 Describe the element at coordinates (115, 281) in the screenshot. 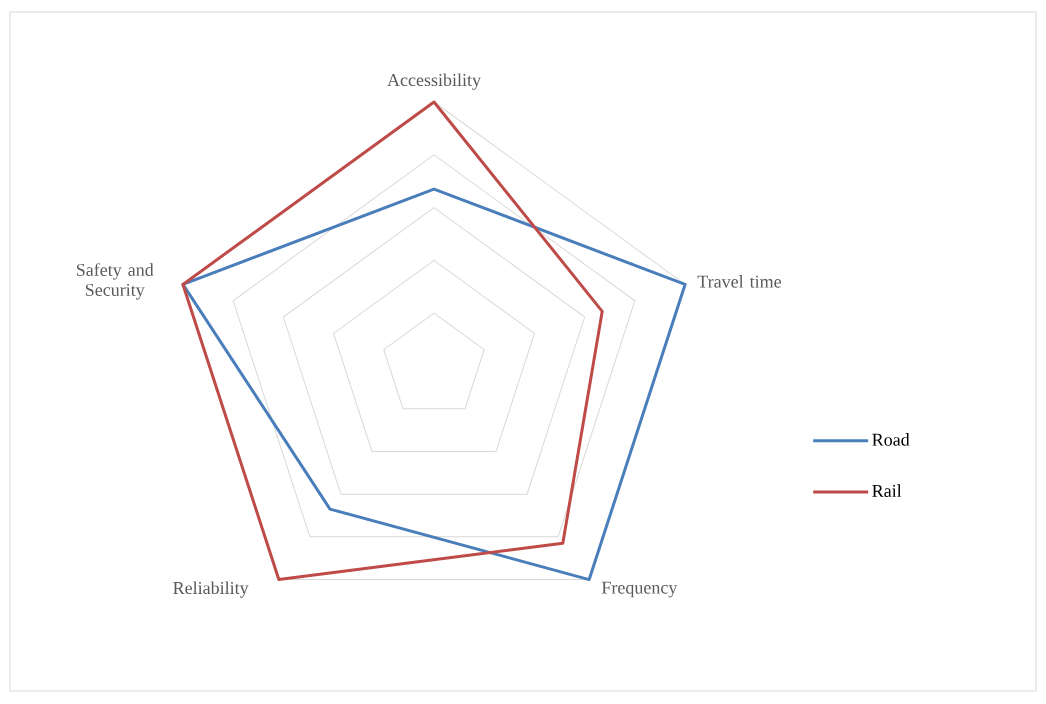

I see `spoke-label: Safety and Security` at that location.